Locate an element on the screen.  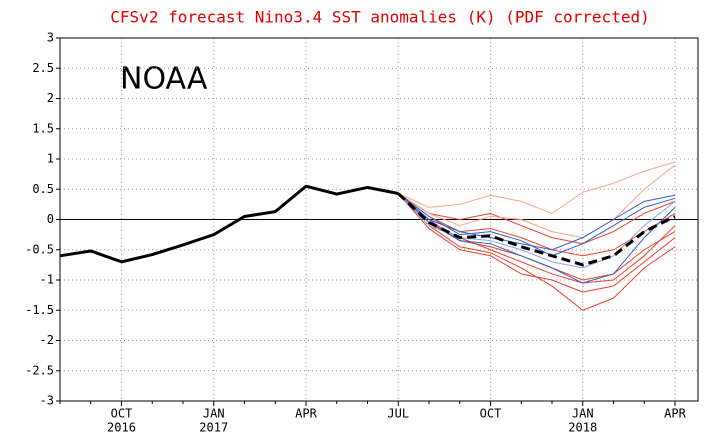
y-tick-label: -3 is located at coordinates (47, 401).